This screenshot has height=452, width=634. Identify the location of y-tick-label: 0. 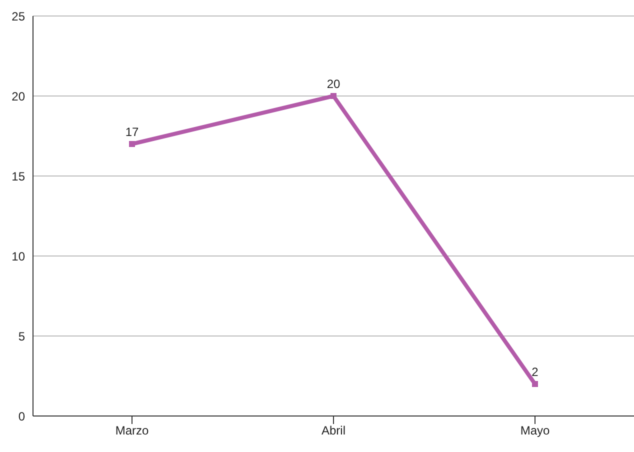
(22, 416).